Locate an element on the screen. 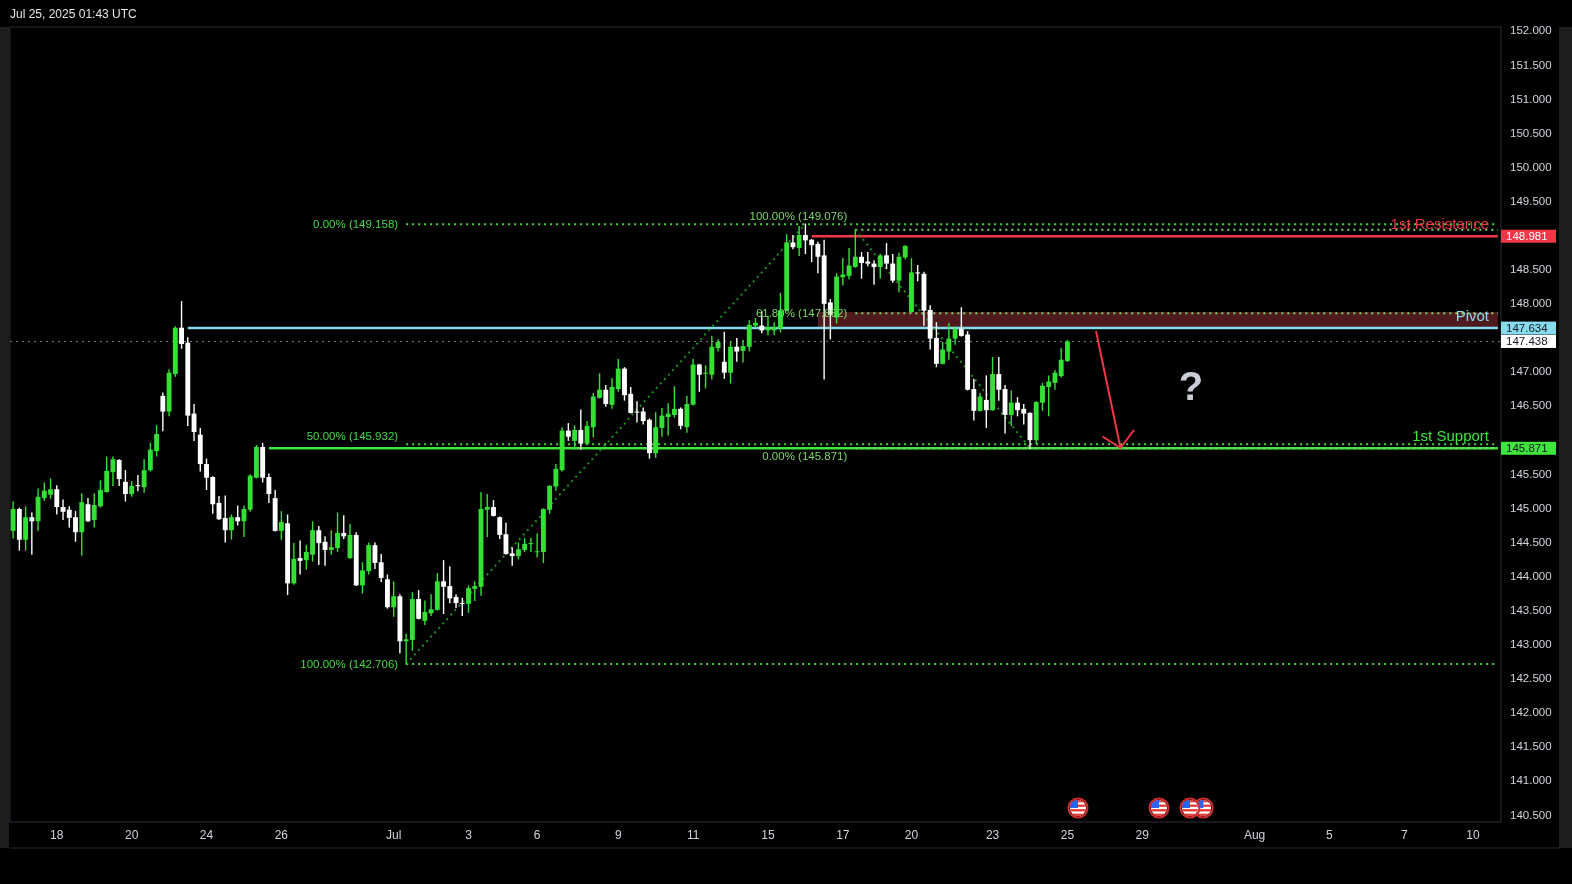 This screenshot has height=884, width=1572. y-tick-label: 146.500 is located at coordinates (1531, 405).